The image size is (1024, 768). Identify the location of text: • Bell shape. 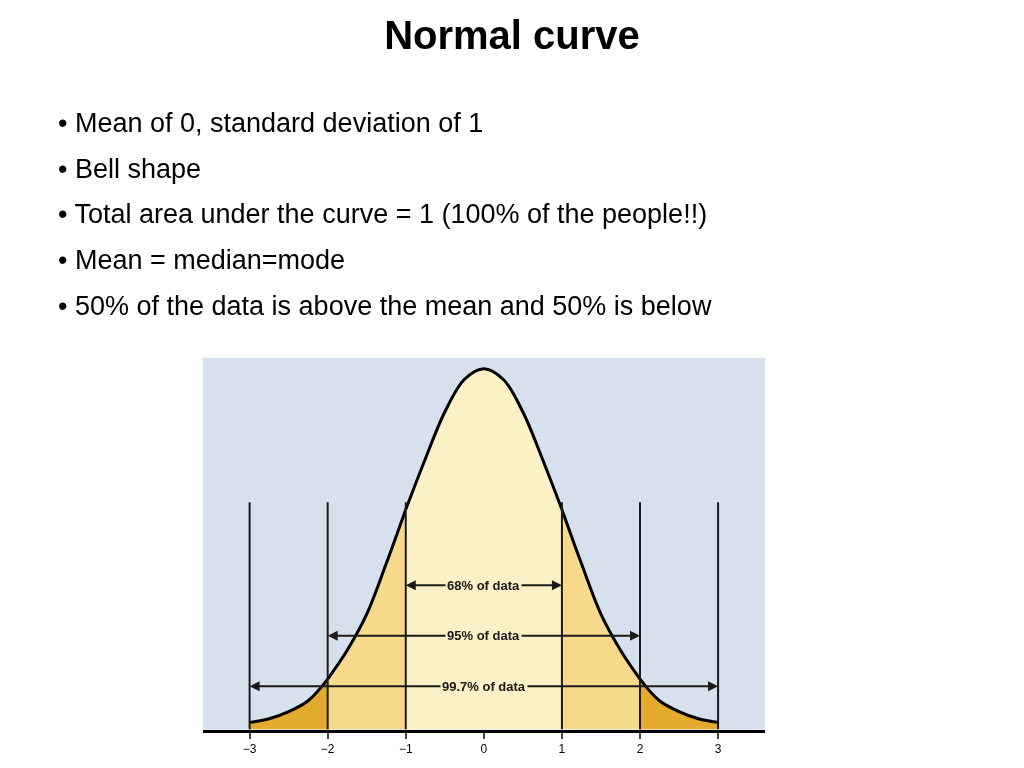
(130, 169).